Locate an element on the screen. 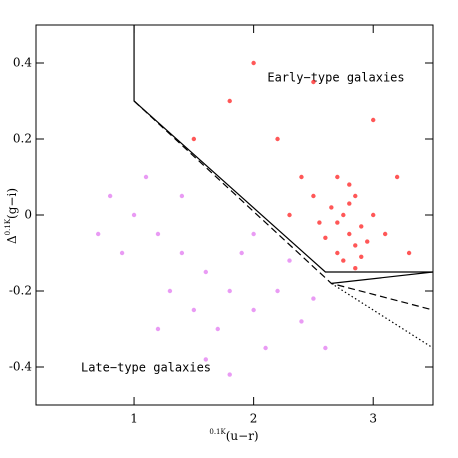 This screenshot has height=458, width=458. annotation: Early−type galaxies is located at coordinates (335, 78).